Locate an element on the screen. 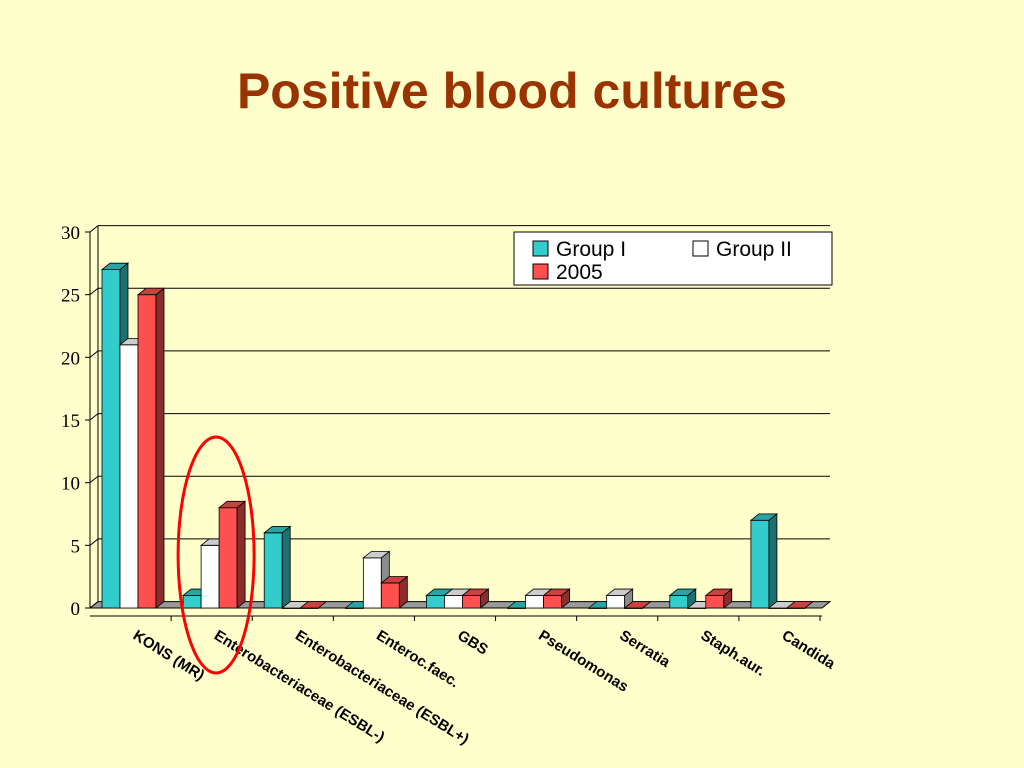 Image resolution: width=1024 pixels, height=768 pixels. y-tick-label: 0 is located at coordinates (76, 609).